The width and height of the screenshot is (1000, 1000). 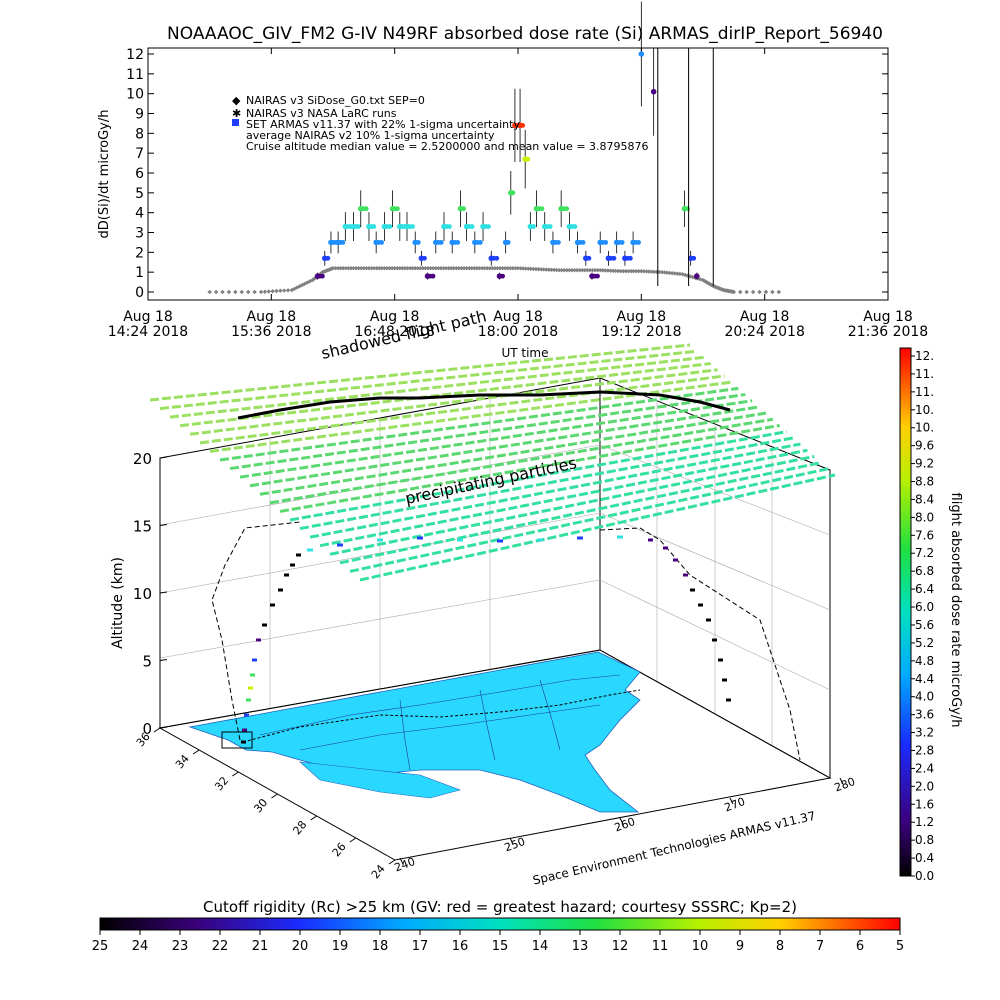 What do you see at coordinates (140, 946) in the screenshot?
I see `rigidity-tick-label: 24` at bounding box center [140, 946].